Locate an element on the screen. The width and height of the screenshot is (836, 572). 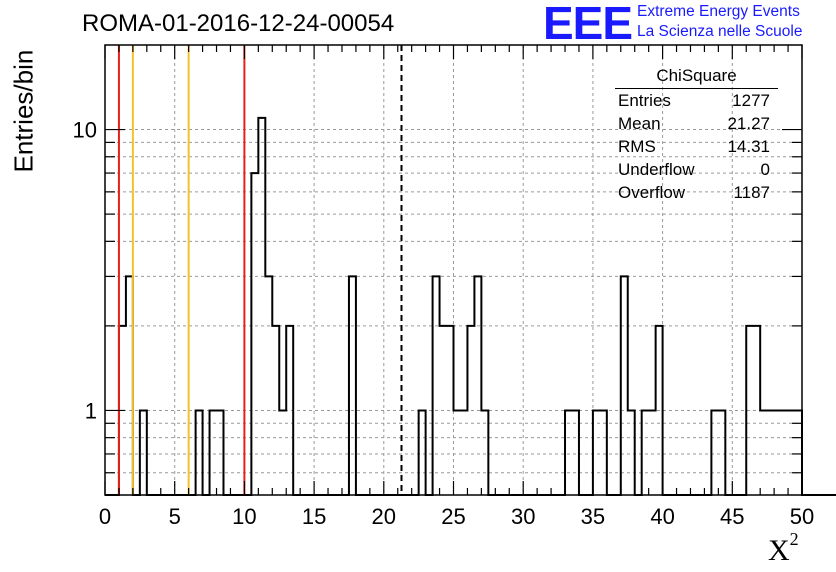
stats-title: ChiSquare is located at coordinates (696, 77).